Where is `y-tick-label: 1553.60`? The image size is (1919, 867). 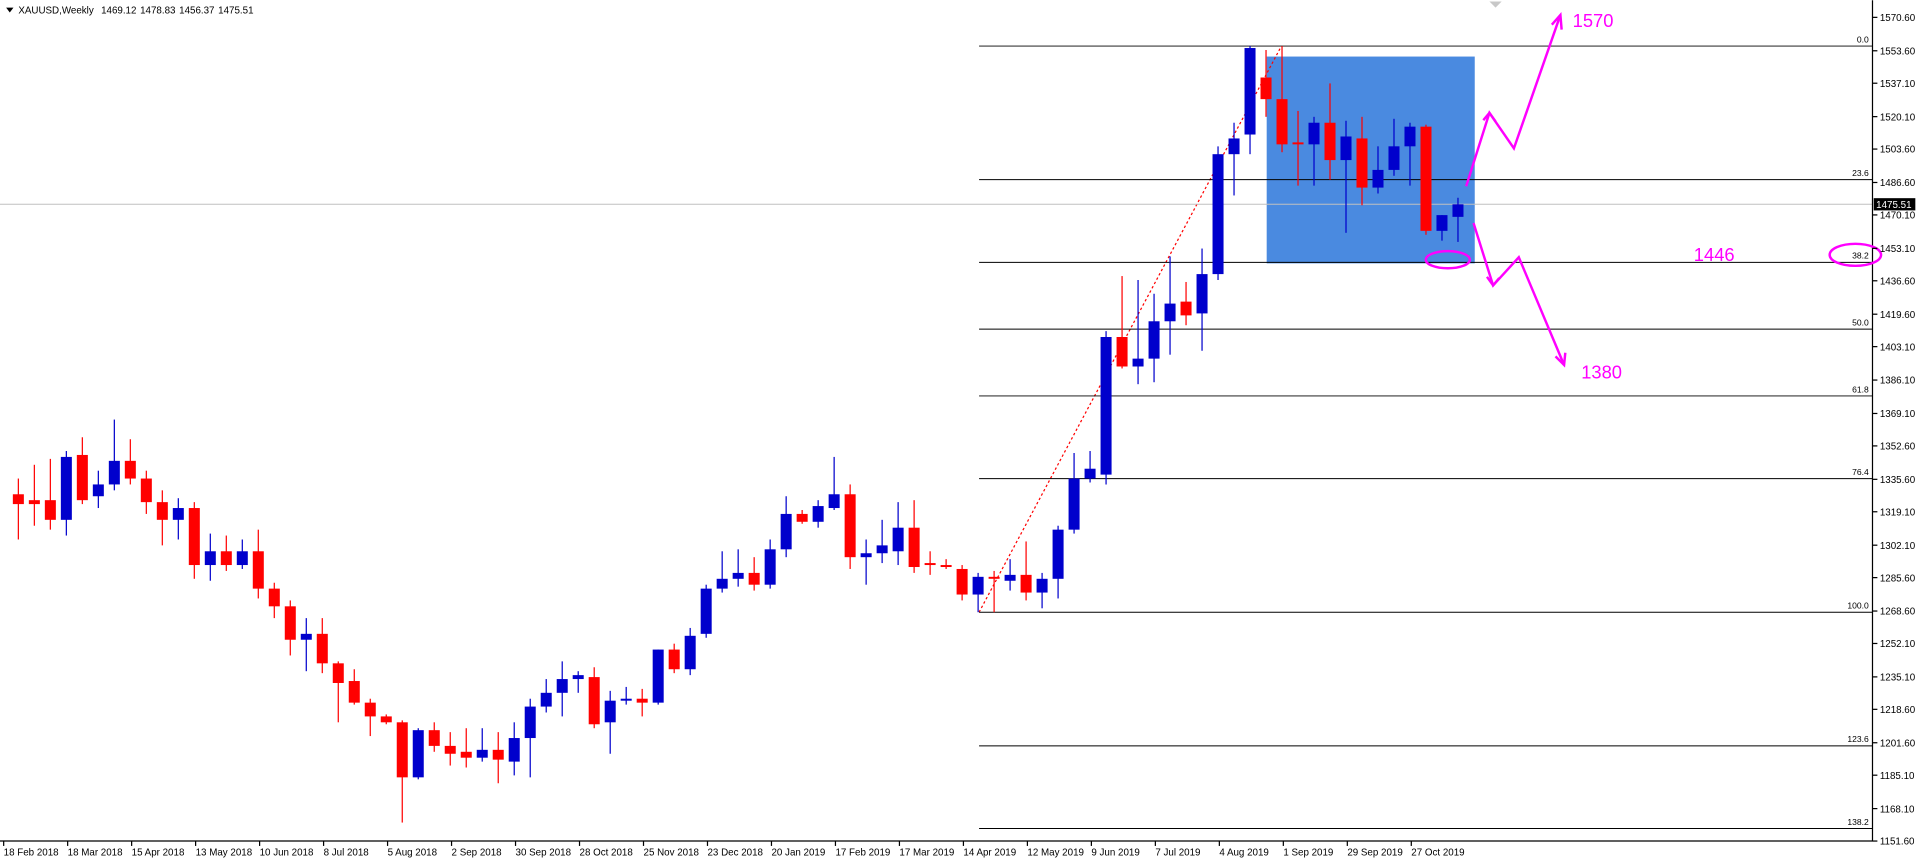 y-tick-label: 1553.60 is located at coordinates (1898, 51).